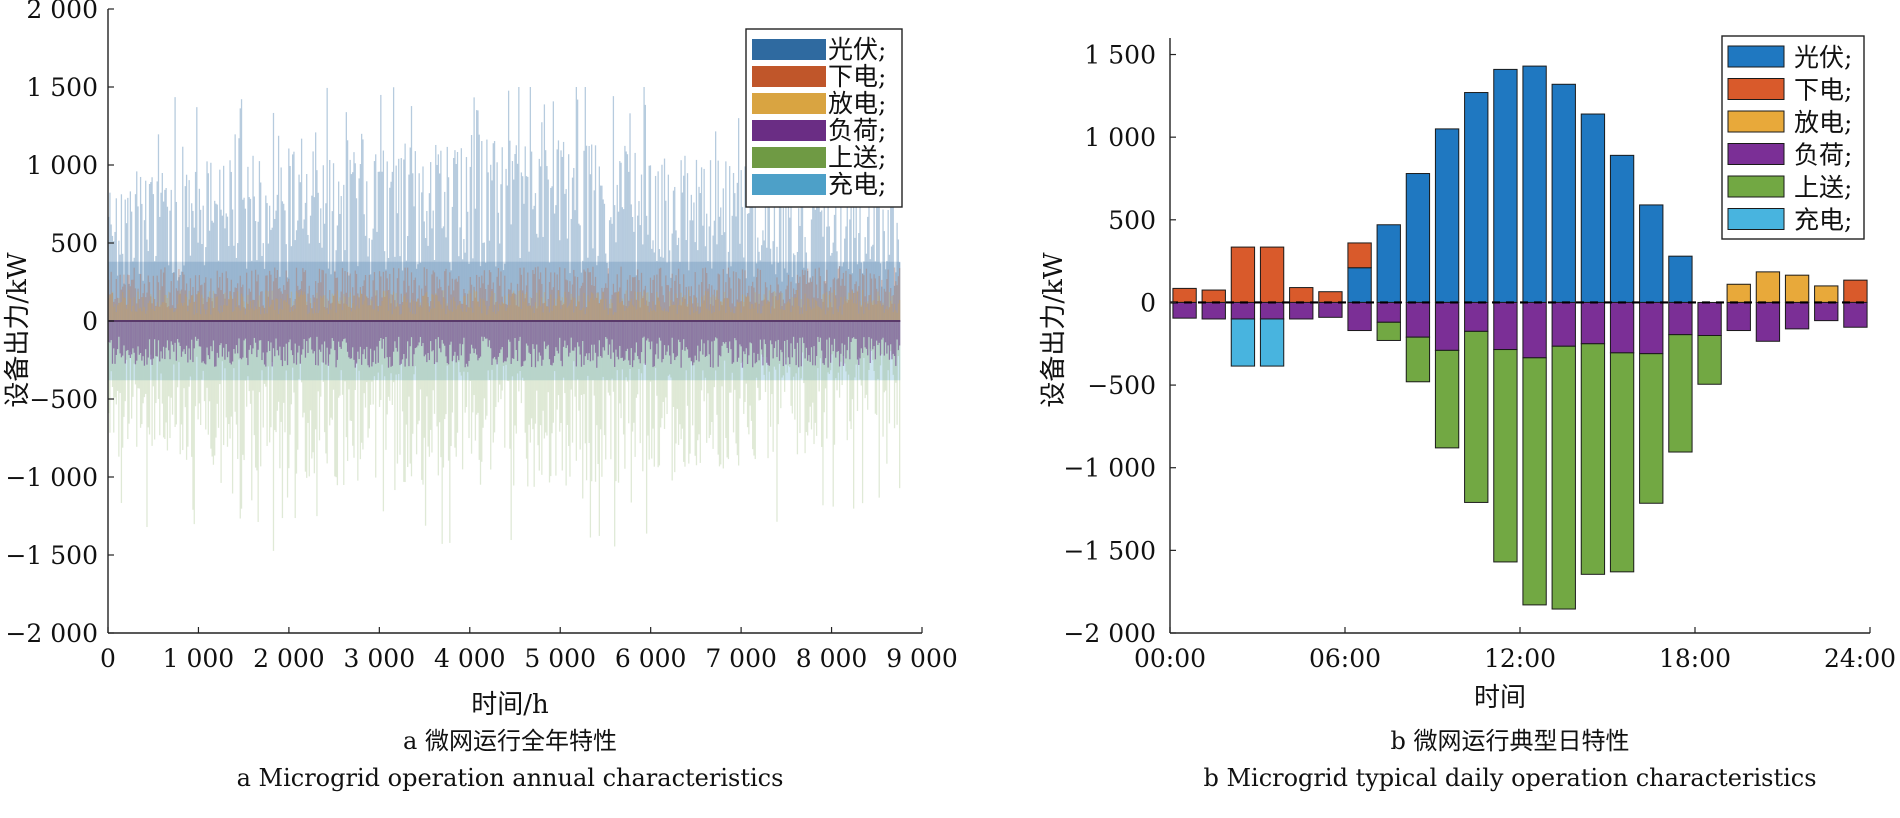  What do you see at coordinates (857, 103) in the screenshot?
I see `annual-legend-label: 放电;` at bounding box center [857, 103].